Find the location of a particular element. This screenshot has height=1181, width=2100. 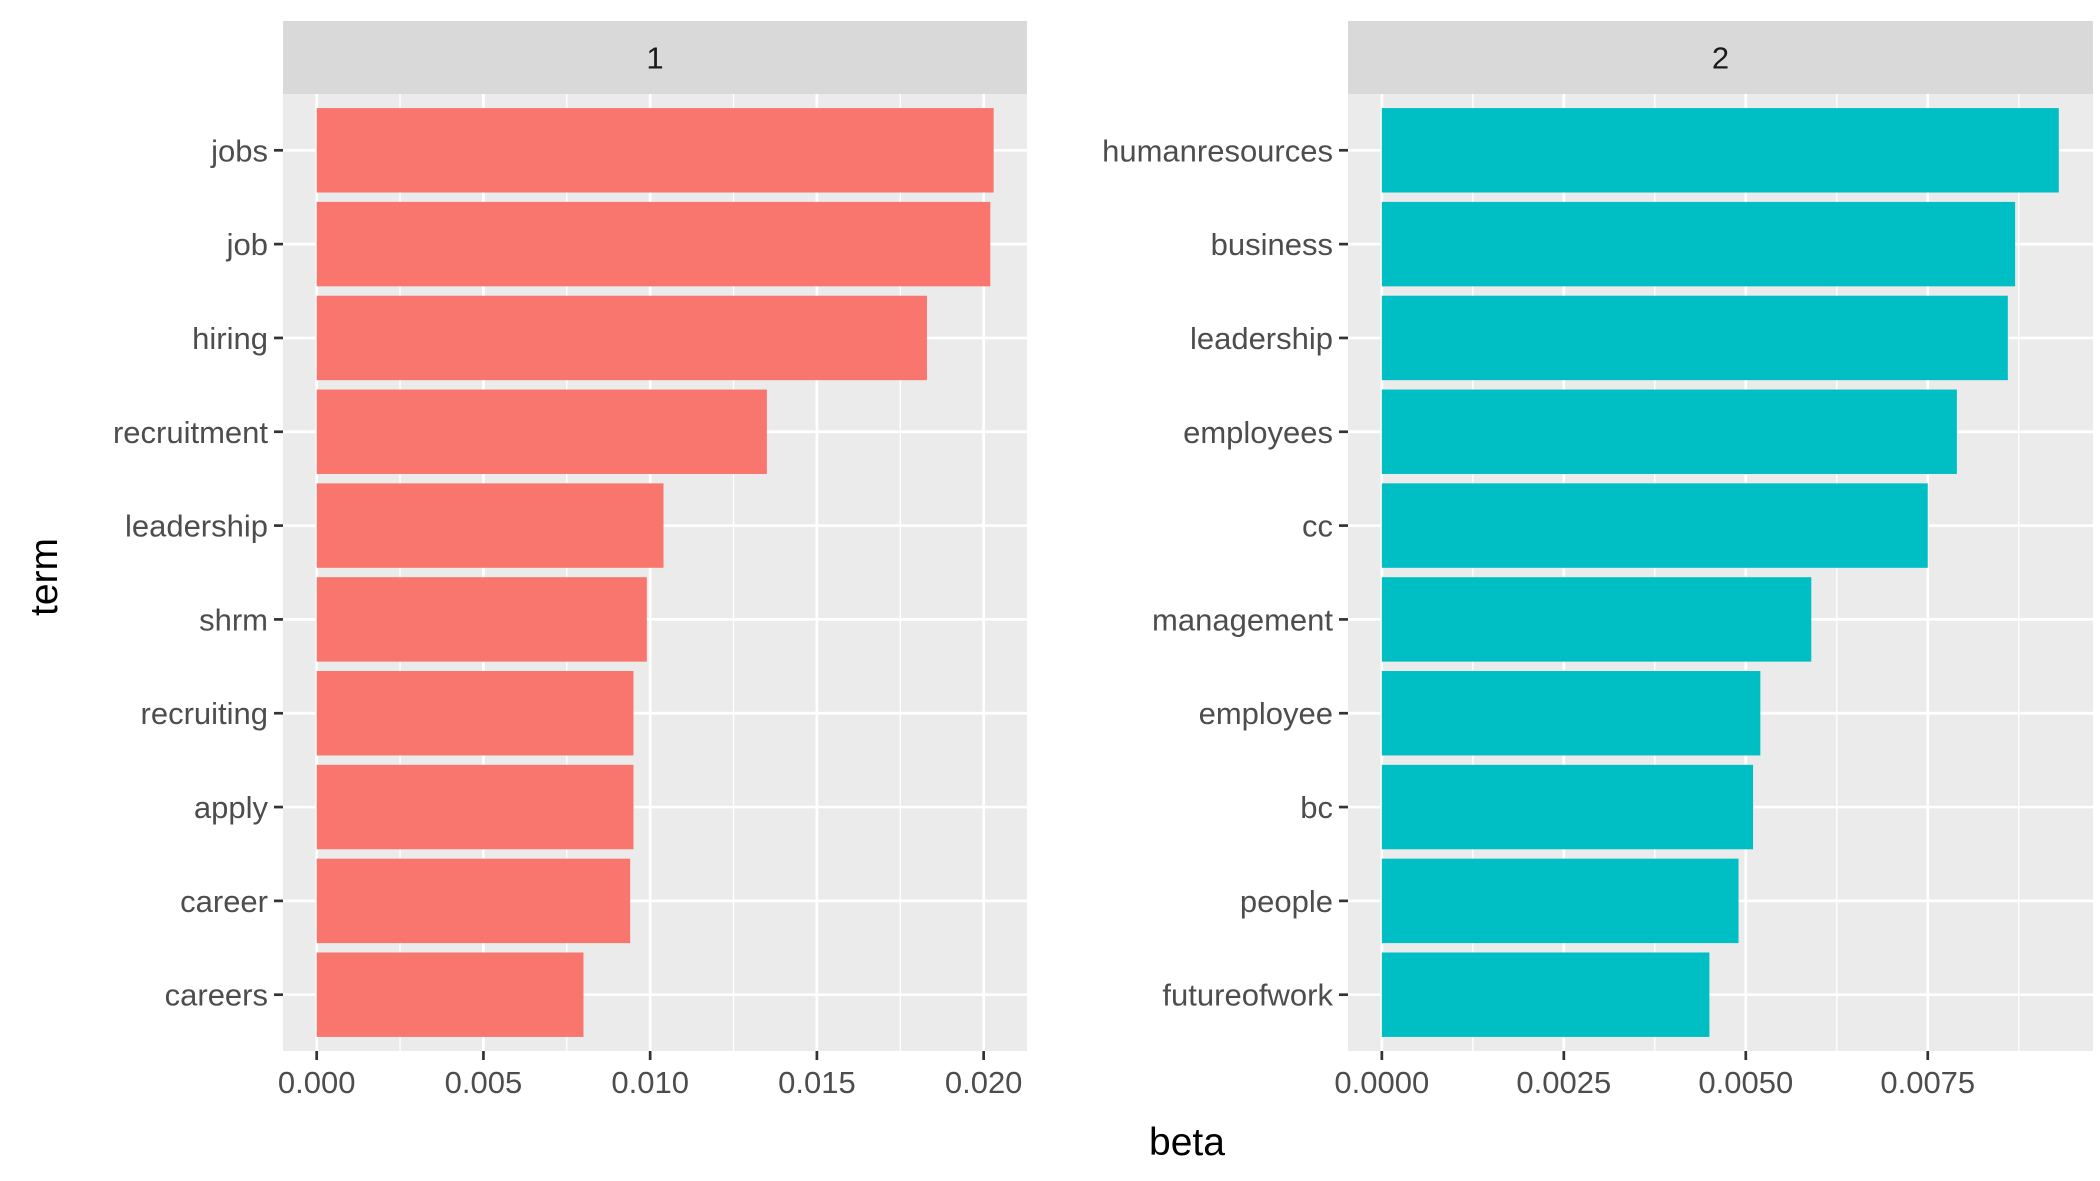

y-axis-title: term is located at coordinates (44, 577).